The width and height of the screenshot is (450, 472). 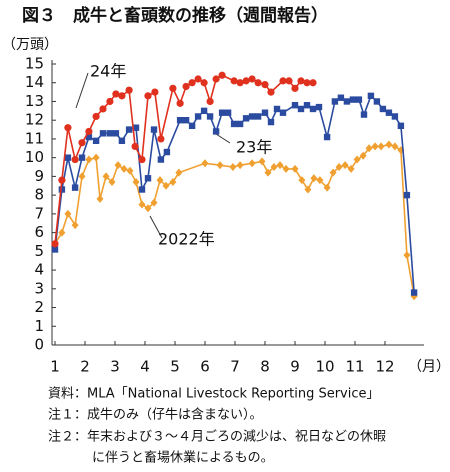 I want to click on y-tick-label: 2, so click(x=39, y=307).